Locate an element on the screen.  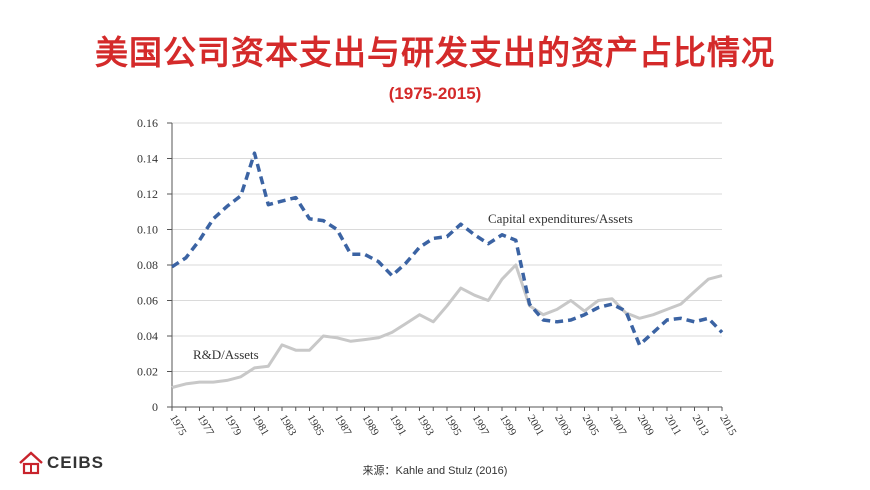
x-tick-label: 2009 is located at coordinates (646, 425).